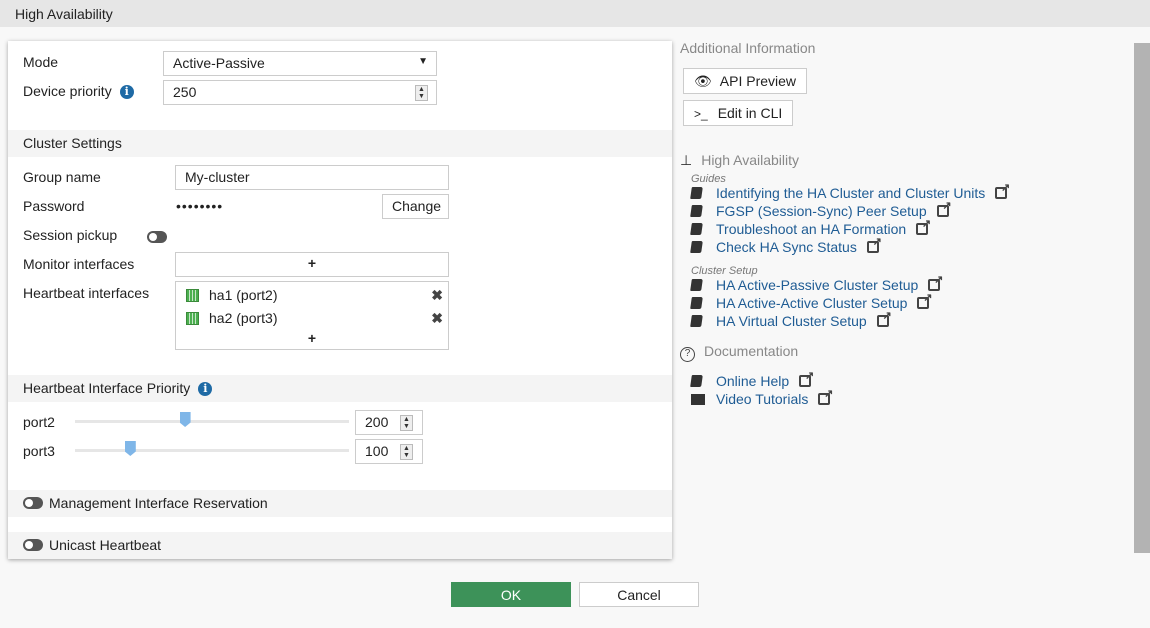  What do you see at coordinates (745, 81) in the screenshot?
I see `api-preview-button: 👁 API Preview` at bounding box center [745, 81].